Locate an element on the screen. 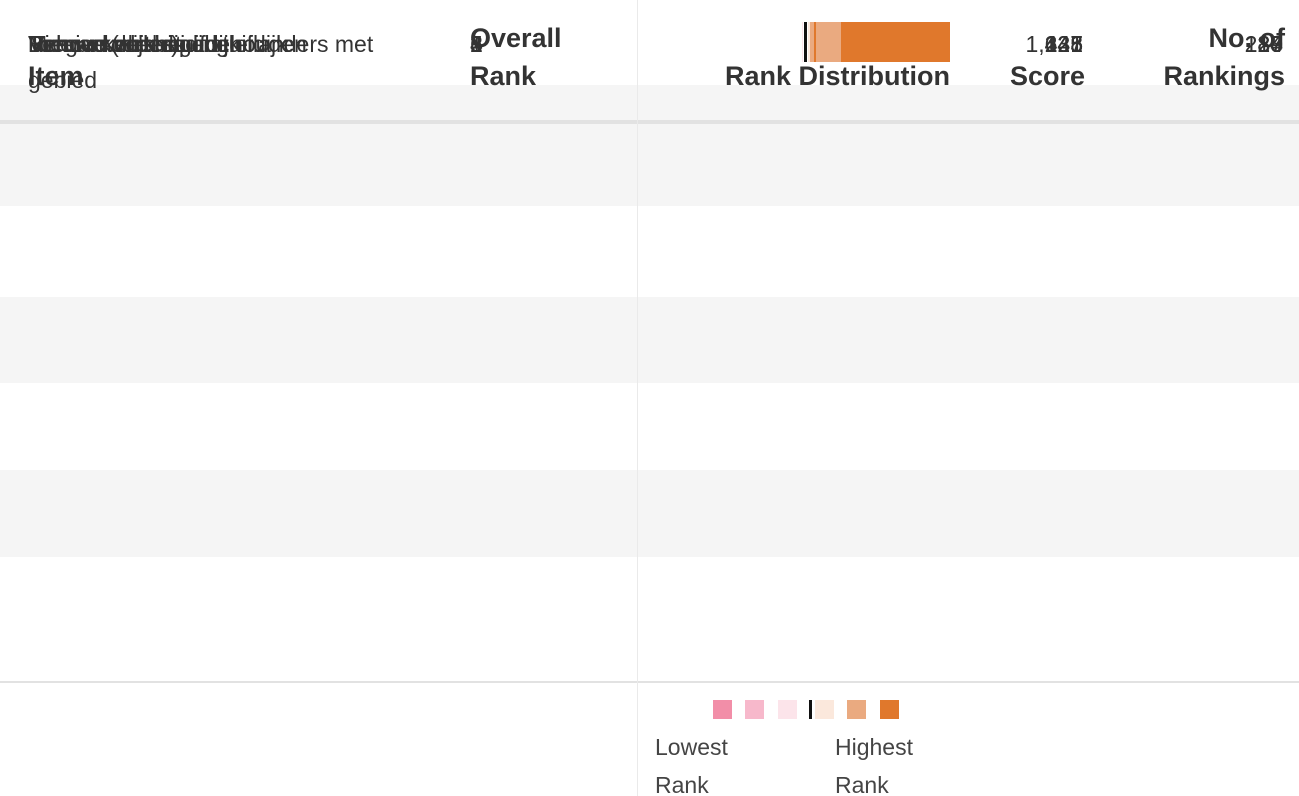  rank-cell: 4 is located at coordinates (476, 44).